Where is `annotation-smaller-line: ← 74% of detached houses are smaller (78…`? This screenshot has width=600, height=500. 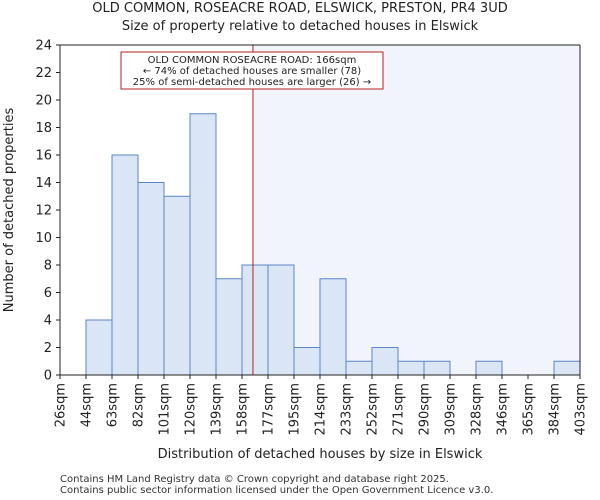 annotation-smaller-line: ← 74% of detached houses are smaller (78… is located at coordinates (252, 71).